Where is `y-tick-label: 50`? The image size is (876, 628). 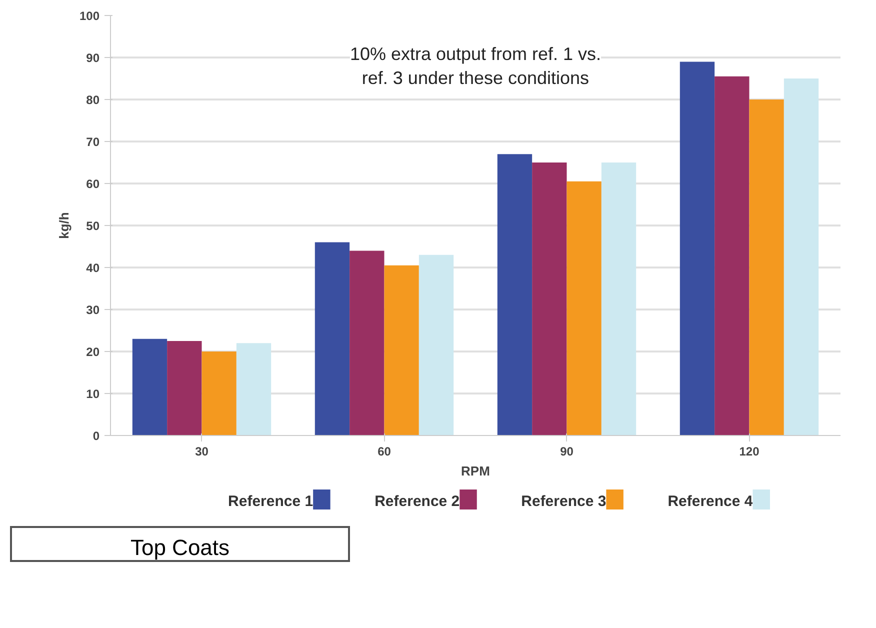 y-tick-label: 50 is located at coordinates (93, 226).